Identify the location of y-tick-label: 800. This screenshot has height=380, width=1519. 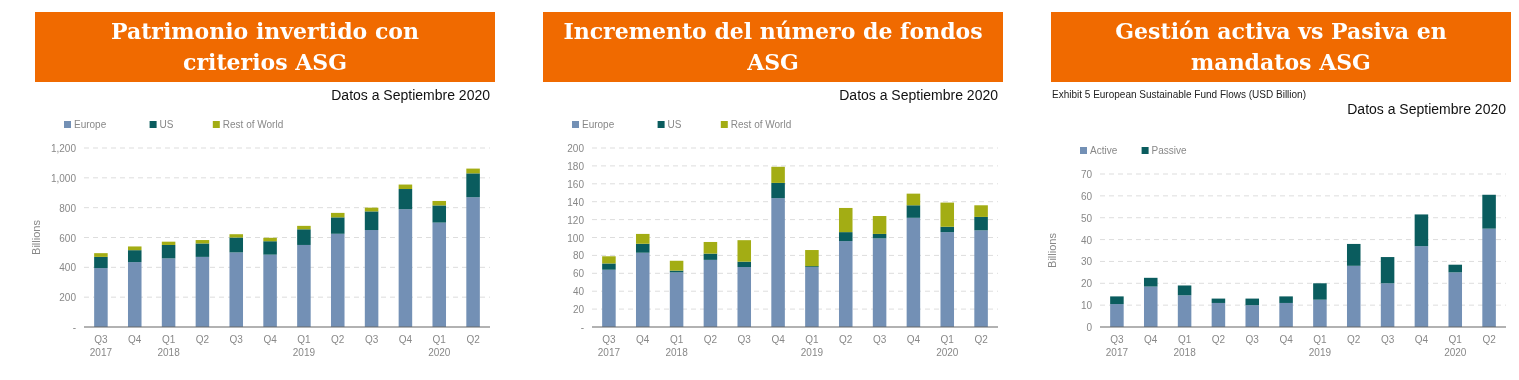
(68, 208).